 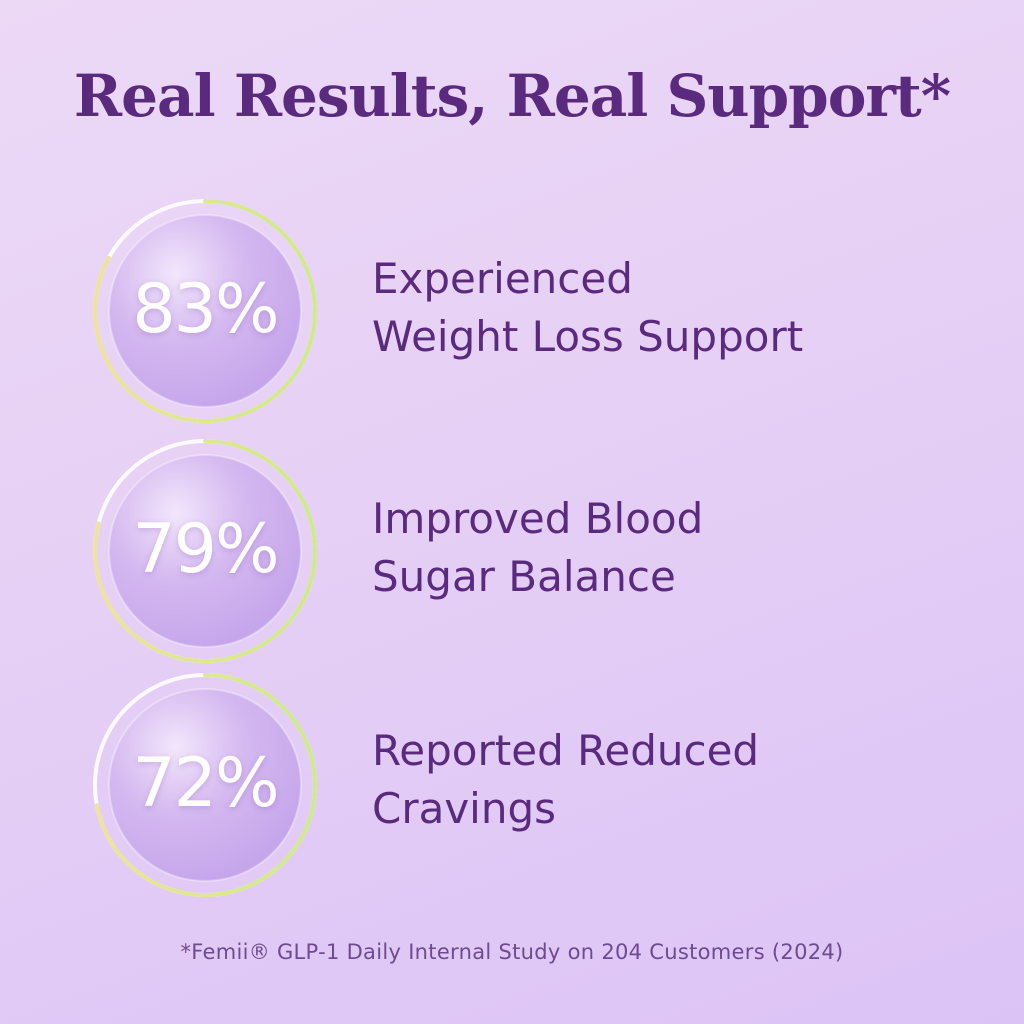 I want to click on progress-ring: 79%, so click(x=205, y=551).